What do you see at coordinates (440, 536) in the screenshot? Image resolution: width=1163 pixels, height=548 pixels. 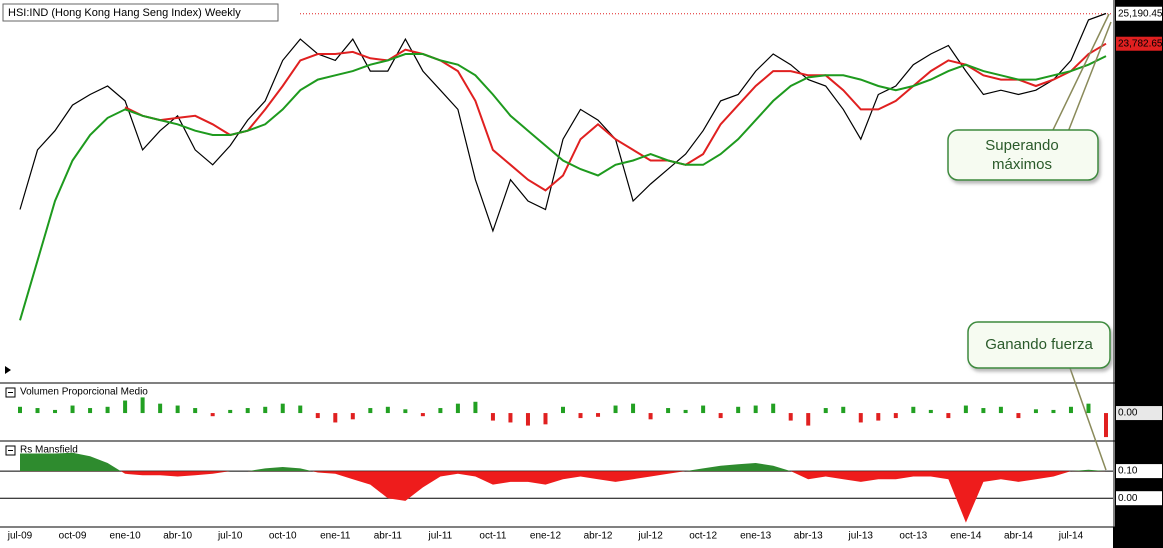 I see `x-tick-label: jul-11` at bounding box center [440, 536].